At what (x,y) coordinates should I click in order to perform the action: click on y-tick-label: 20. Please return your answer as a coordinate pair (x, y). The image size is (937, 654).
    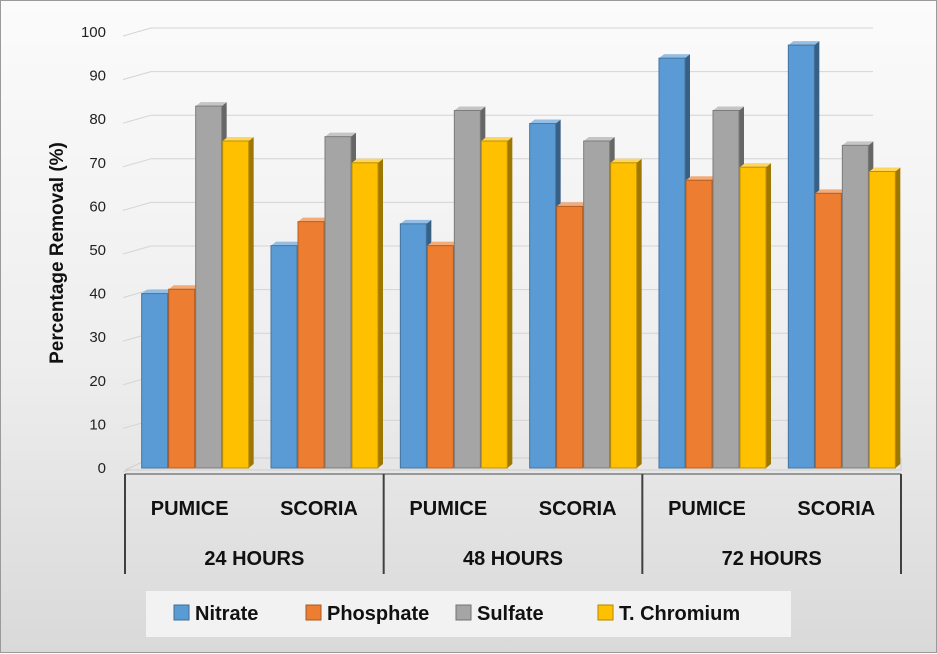
    Looking at the image, I should click on (97, 381).